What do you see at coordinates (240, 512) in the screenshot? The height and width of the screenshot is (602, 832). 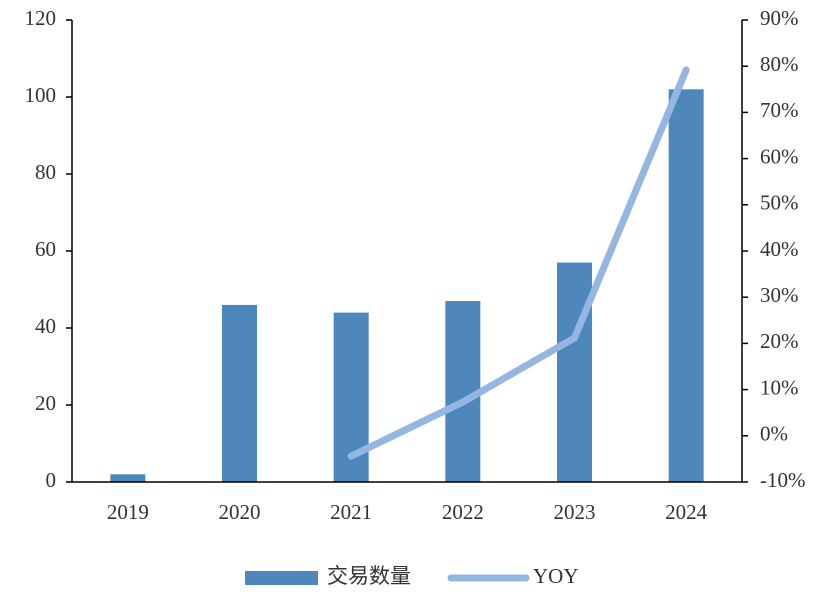 I see `x-tick-label: 2020` at bounding box center [240, 512].